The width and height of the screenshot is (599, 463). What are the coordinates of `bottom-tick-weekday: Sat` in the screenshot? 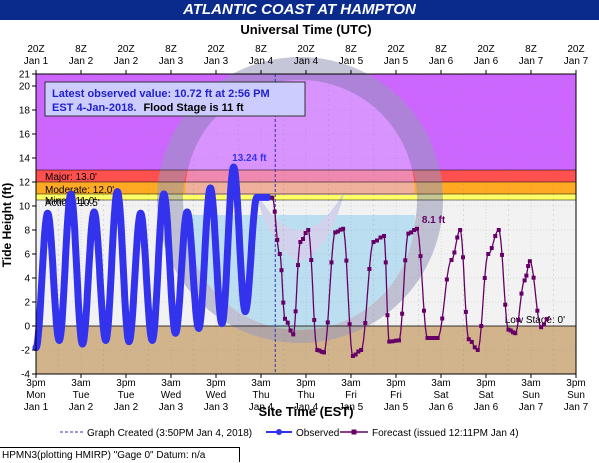 It's located at (485, 395).